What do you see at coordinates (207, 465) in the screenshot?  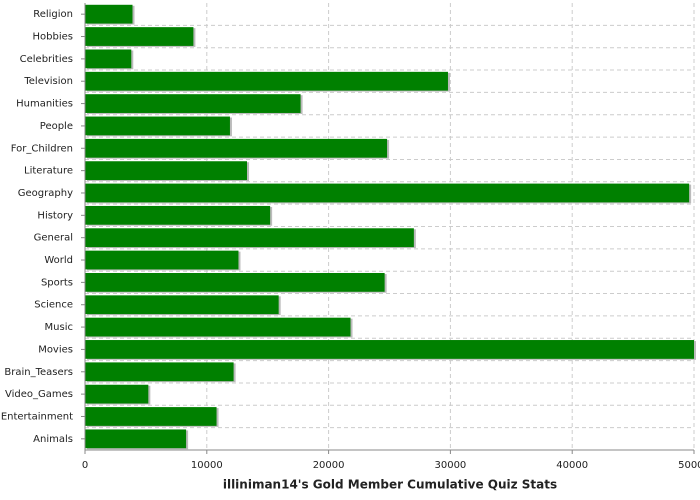 I see `x-tick-label: 10000` at bounding box center [207, 465].